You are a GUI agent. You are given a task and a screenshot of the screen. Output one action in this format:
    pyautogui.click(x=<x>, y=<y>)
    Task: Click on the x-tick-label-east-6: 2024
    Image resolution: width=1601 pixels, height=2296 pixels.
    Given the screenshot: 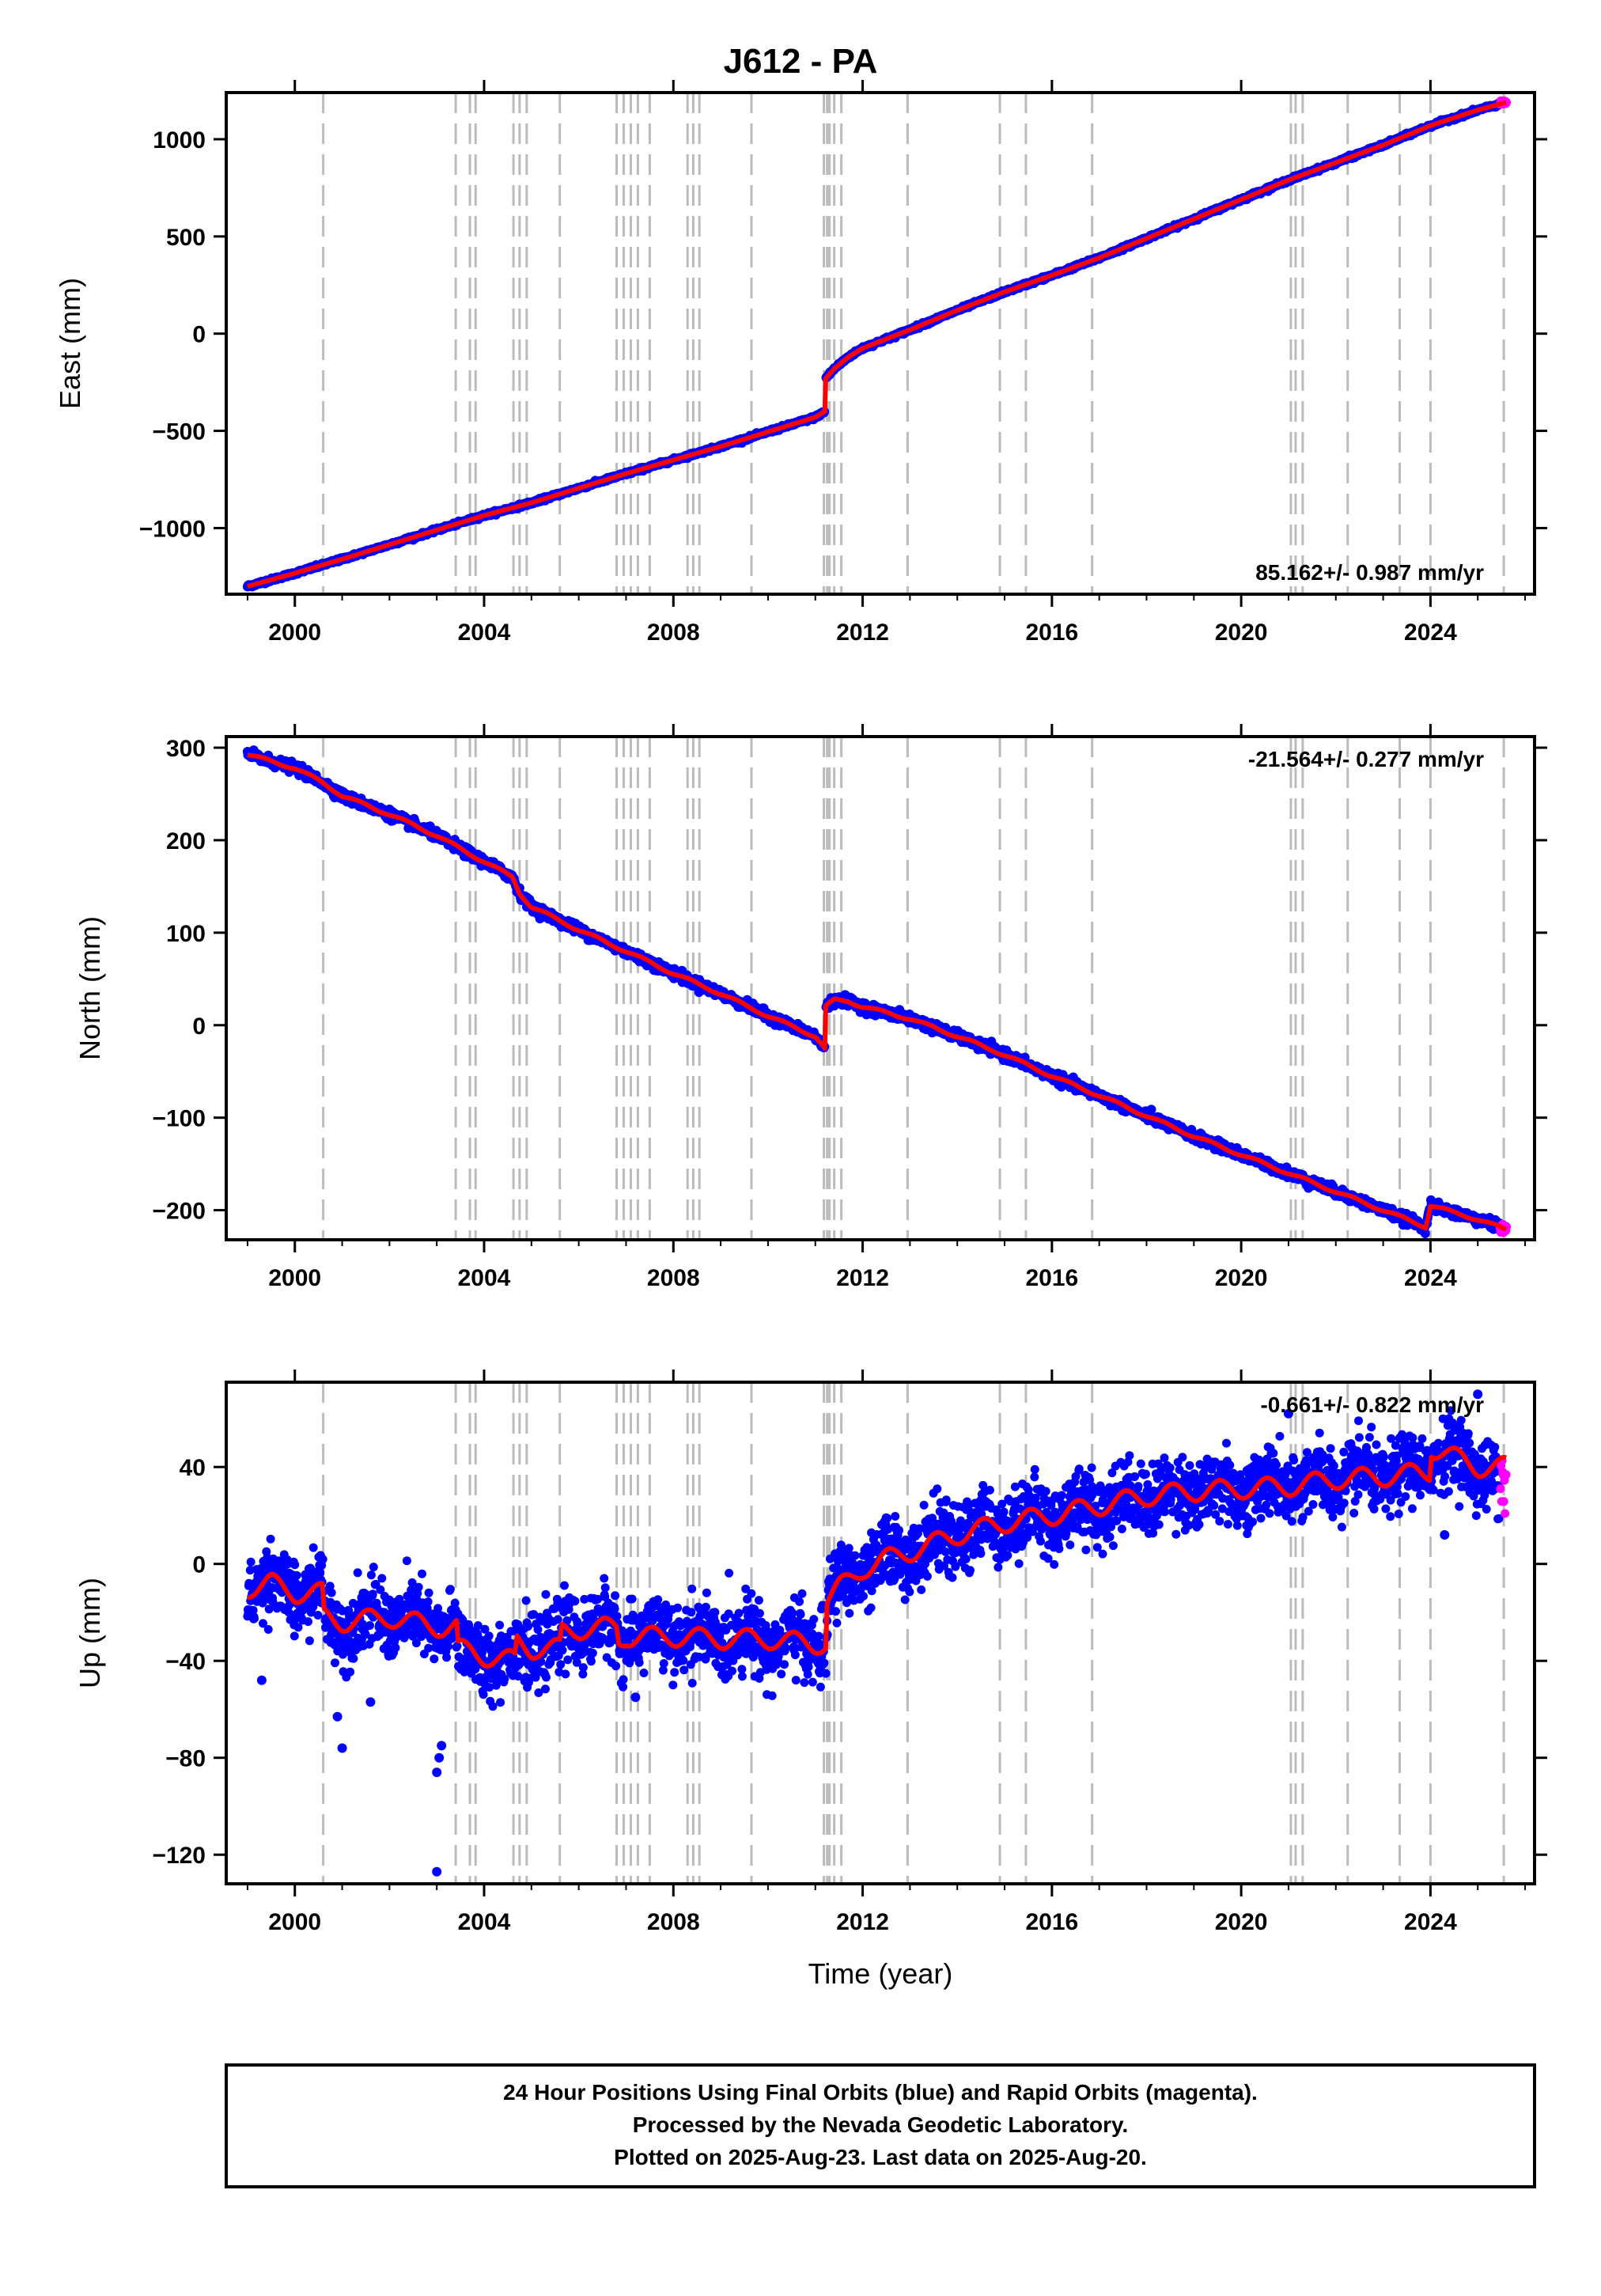 What is the action you would take?
    pyautogui.click(x=1430, y=632)
    